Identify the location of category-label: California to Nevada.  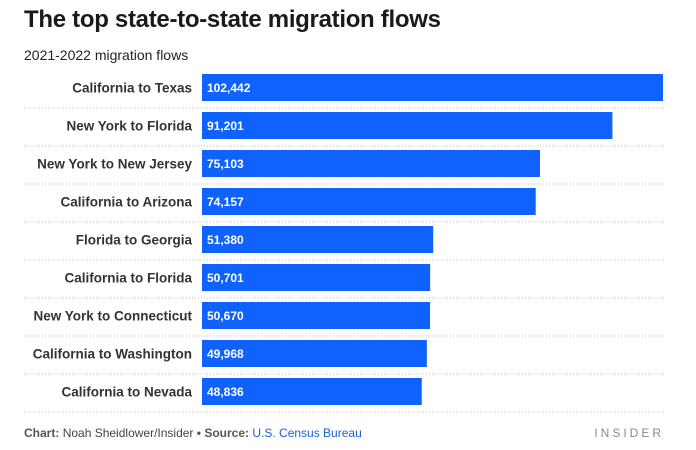
(126, 392).